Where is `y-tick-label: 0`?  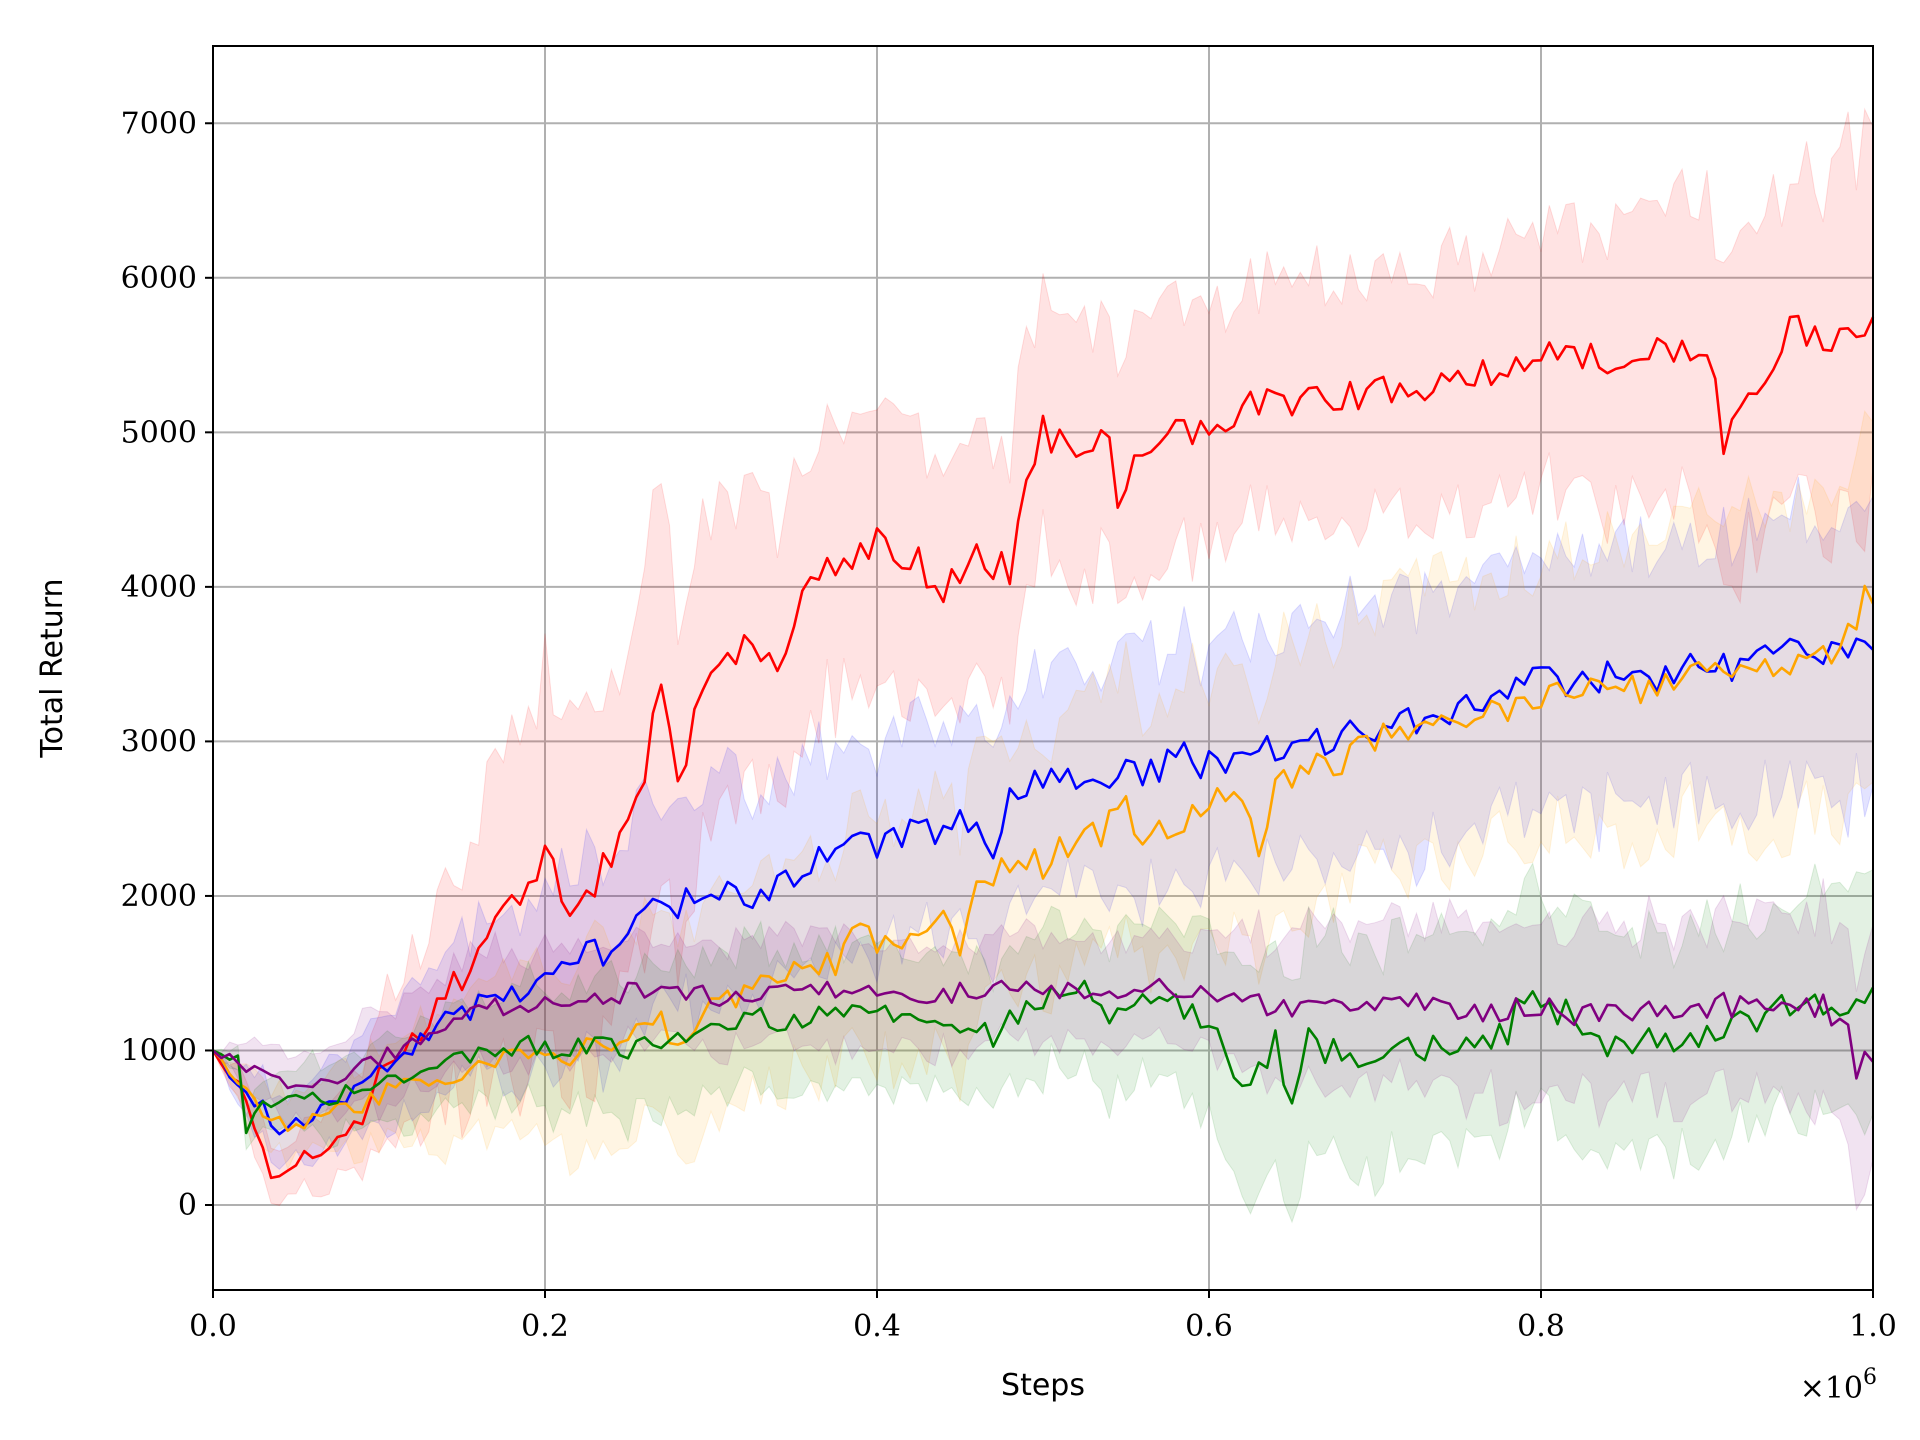 y-tick-label: 0 is located at coordinates (187, 1205).